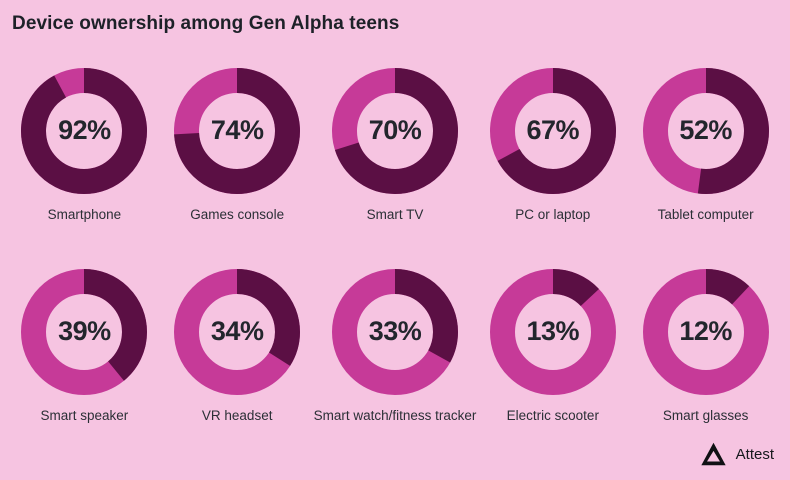 The image size is (790, 480). Describe the element at coordinates (713, 454) in the screenshot. I see `attest-triangle-logo-icon` at that location.